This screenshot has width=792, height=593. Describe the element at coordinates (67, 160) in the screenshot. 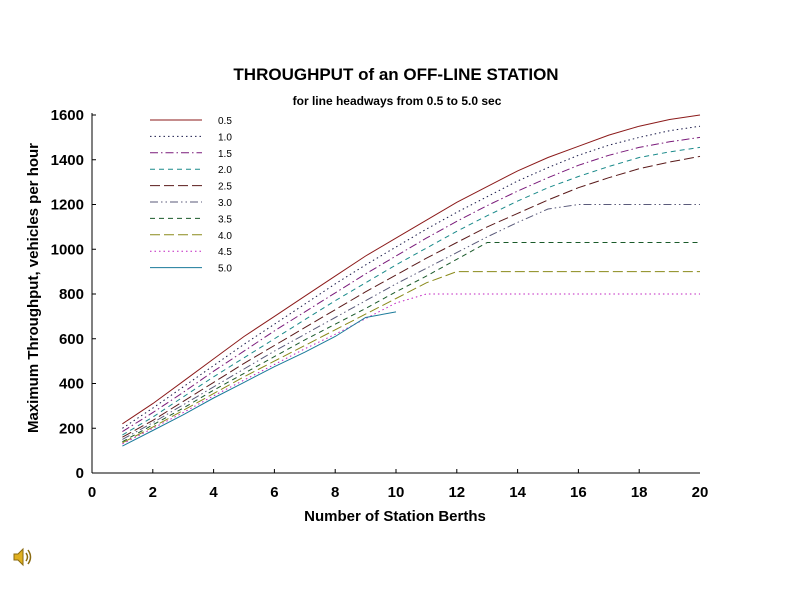

I see `y-tick-label: 1400` at that location.